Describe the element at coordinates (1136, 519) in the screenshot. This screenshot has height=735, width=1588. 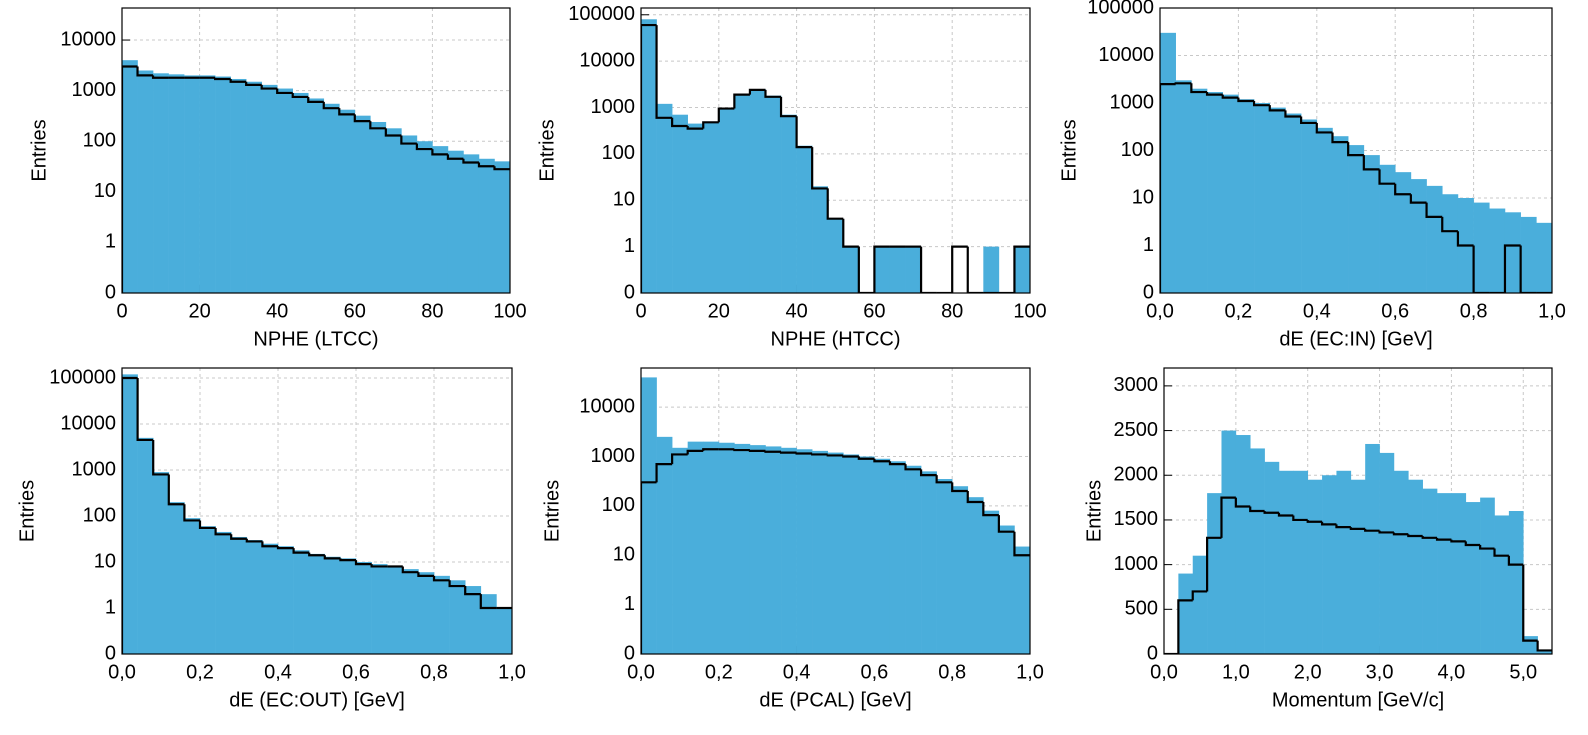
I see `y-tick-label: 1500` at that location.